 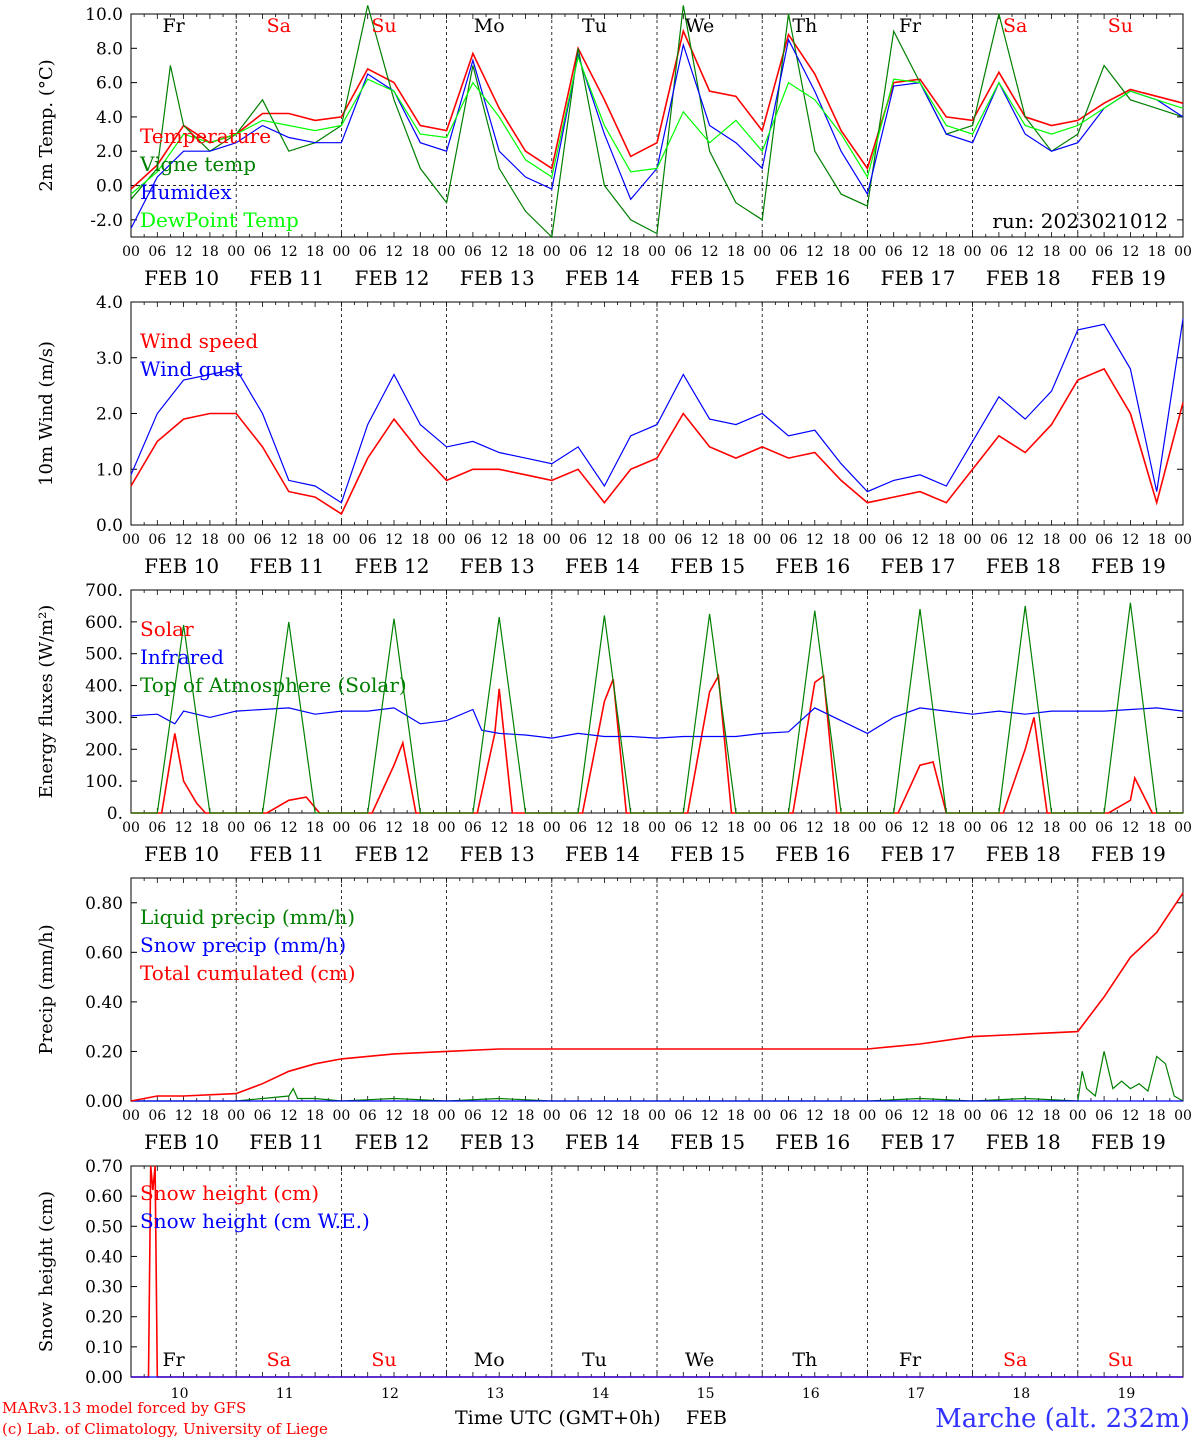 I want to click on y-tick-label: 0.40, so click(x=104, y=1003).